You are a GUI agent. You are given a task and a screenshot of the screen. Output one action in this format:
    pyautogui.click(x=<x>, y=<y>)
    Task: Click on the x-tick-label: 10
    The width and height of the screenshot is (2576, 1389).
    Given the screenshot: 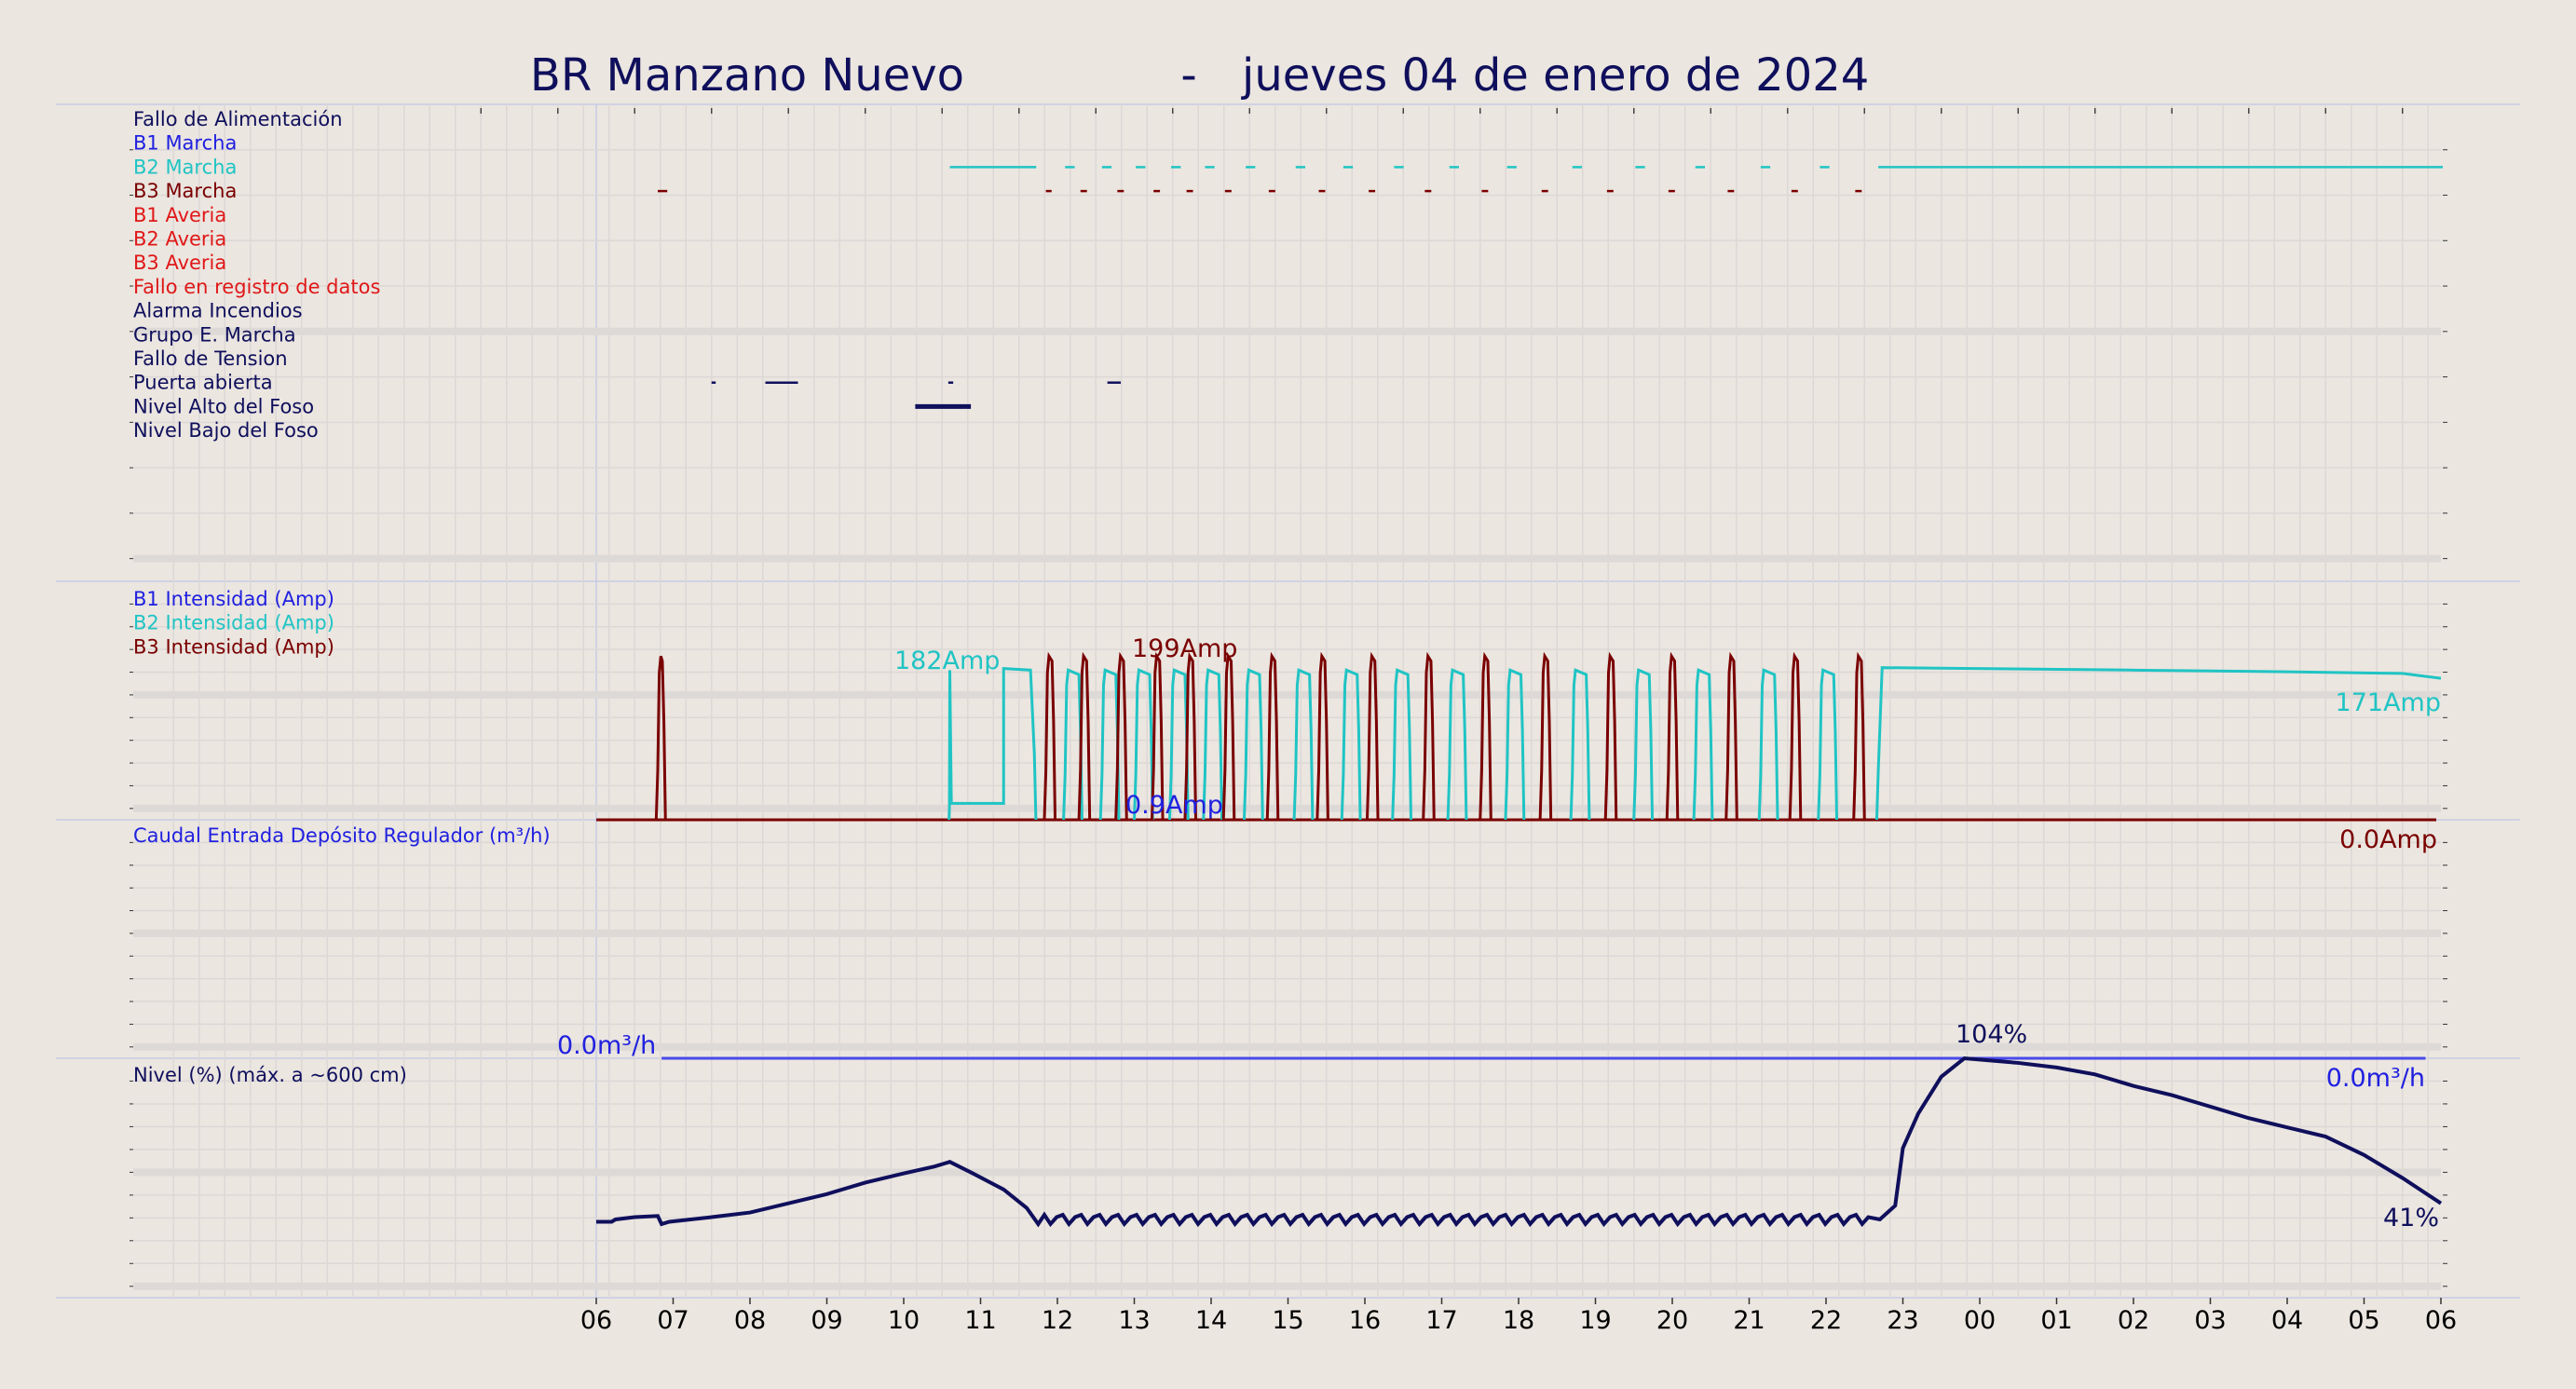 What is the action you would take?
    pyautogui.click(x=904, y=1320)
    